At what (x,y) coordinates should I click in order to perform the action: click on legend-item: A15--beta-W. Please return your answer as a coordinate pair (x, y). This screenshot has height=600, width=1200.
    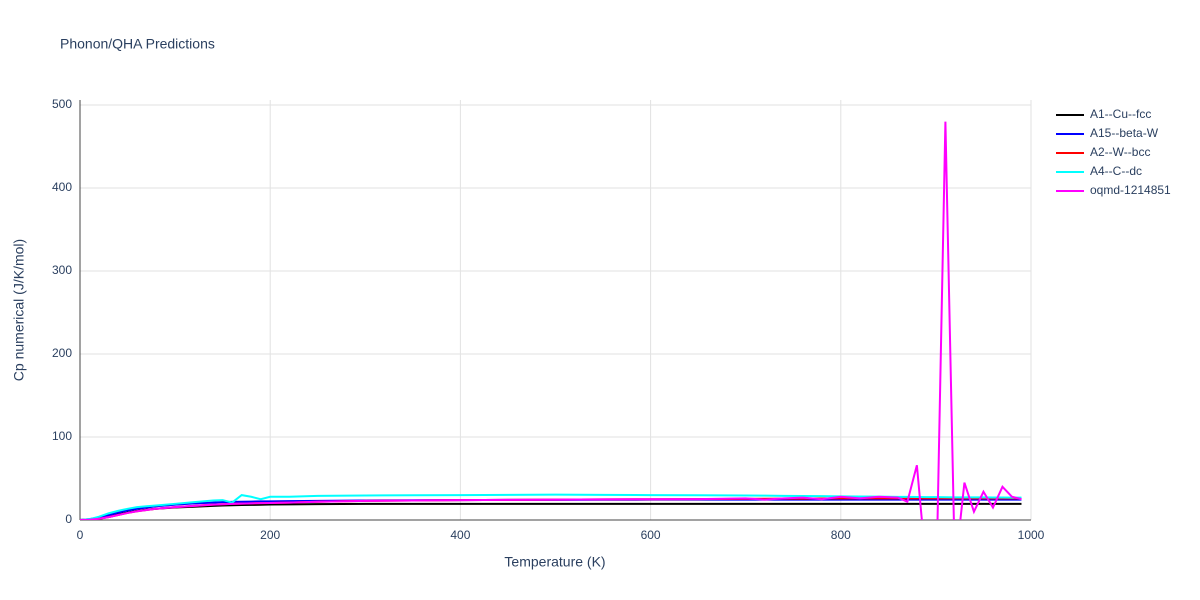
    Looking at the image, I should click on (1107, 133).